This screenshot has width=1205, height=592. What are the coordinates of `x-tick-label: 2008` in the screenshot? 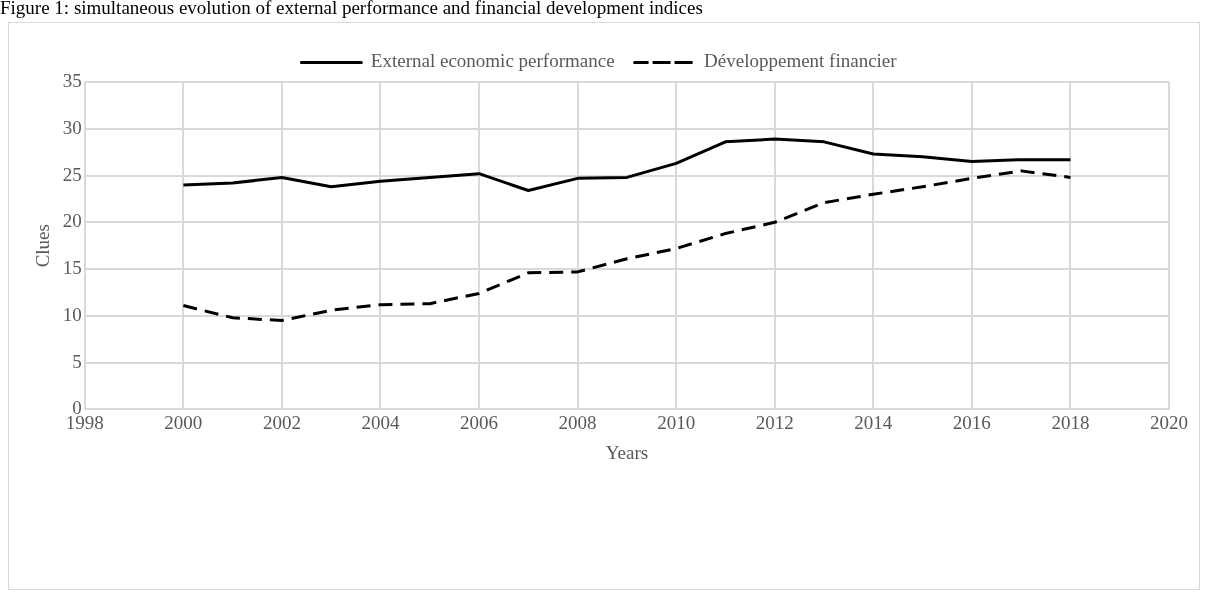 It's located at (577, 422).